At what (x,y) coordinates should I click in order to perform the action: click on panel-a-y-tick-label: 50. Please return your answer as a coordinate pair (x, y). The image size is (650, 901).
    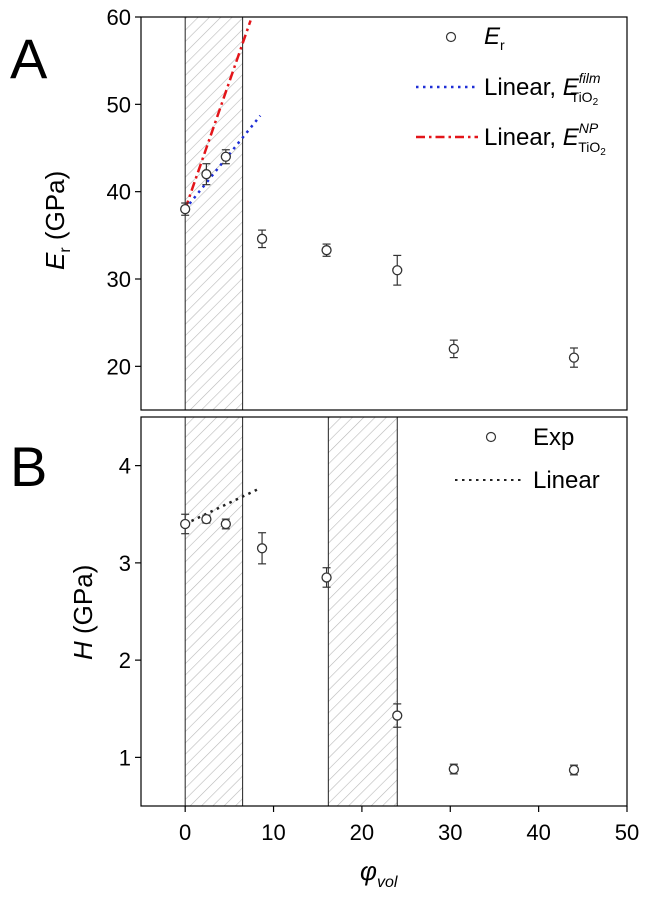
    Looking at the image, I should click on (119, 104).